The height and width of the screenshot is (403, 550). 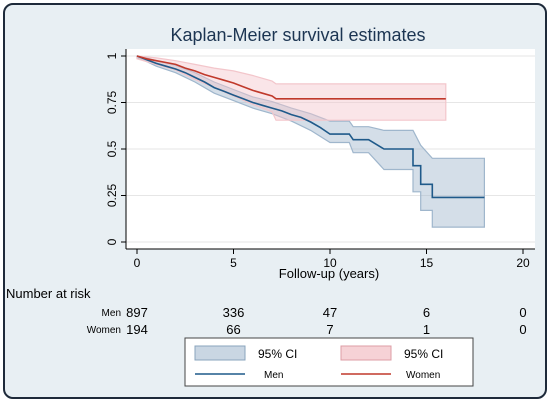 What do you see at coordinates (291, 77) in the screenshot?
I see `women-survival-line` at bounding box center [291, 77].